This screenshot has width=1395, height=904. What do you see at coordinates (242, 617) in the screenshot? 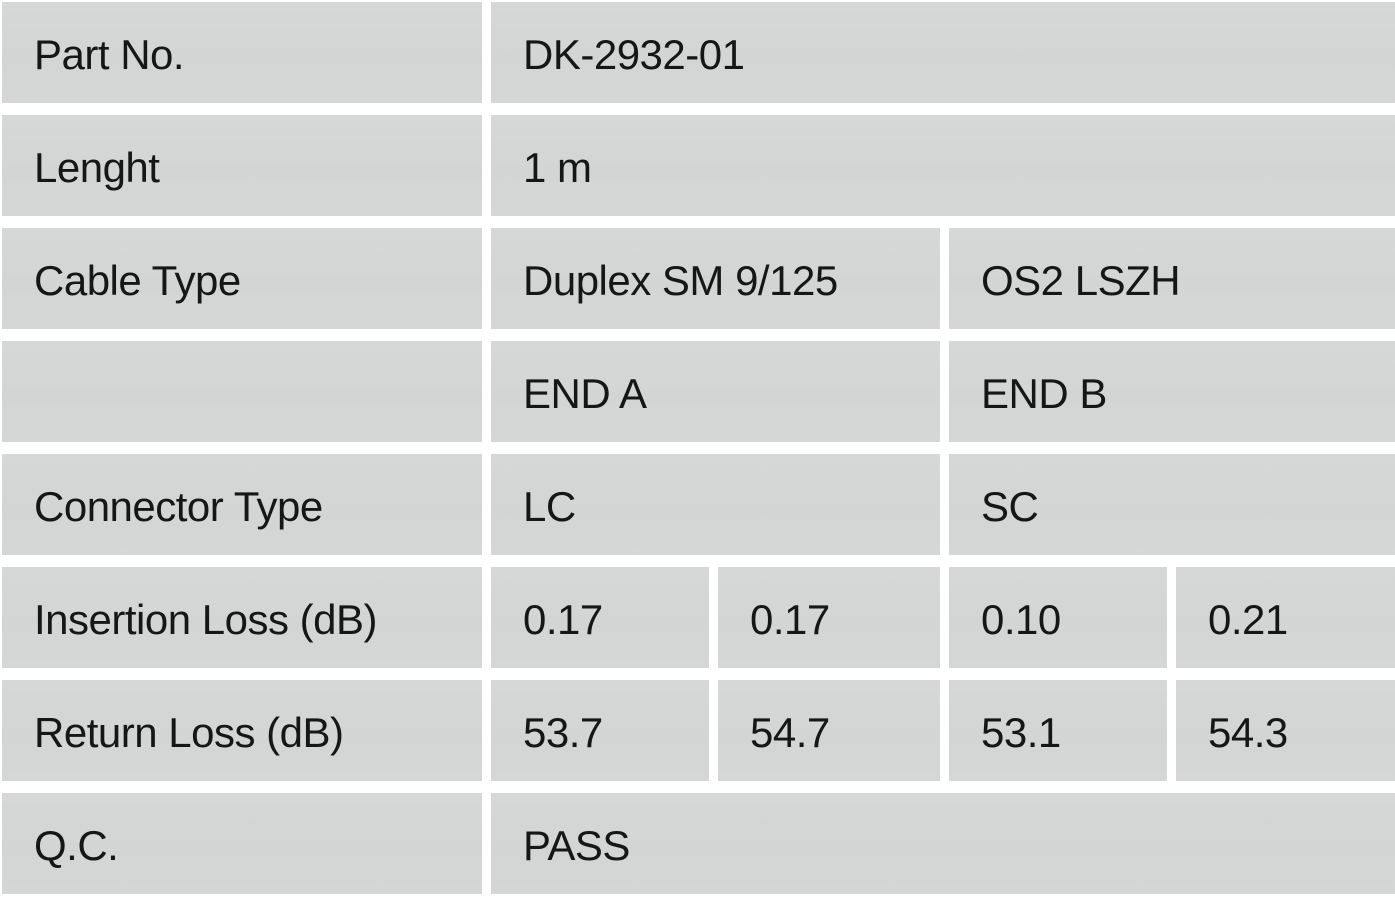
I see `insertion-loss-label-cell: Insertion Loss (dB)` at bounding box center [242, 617].